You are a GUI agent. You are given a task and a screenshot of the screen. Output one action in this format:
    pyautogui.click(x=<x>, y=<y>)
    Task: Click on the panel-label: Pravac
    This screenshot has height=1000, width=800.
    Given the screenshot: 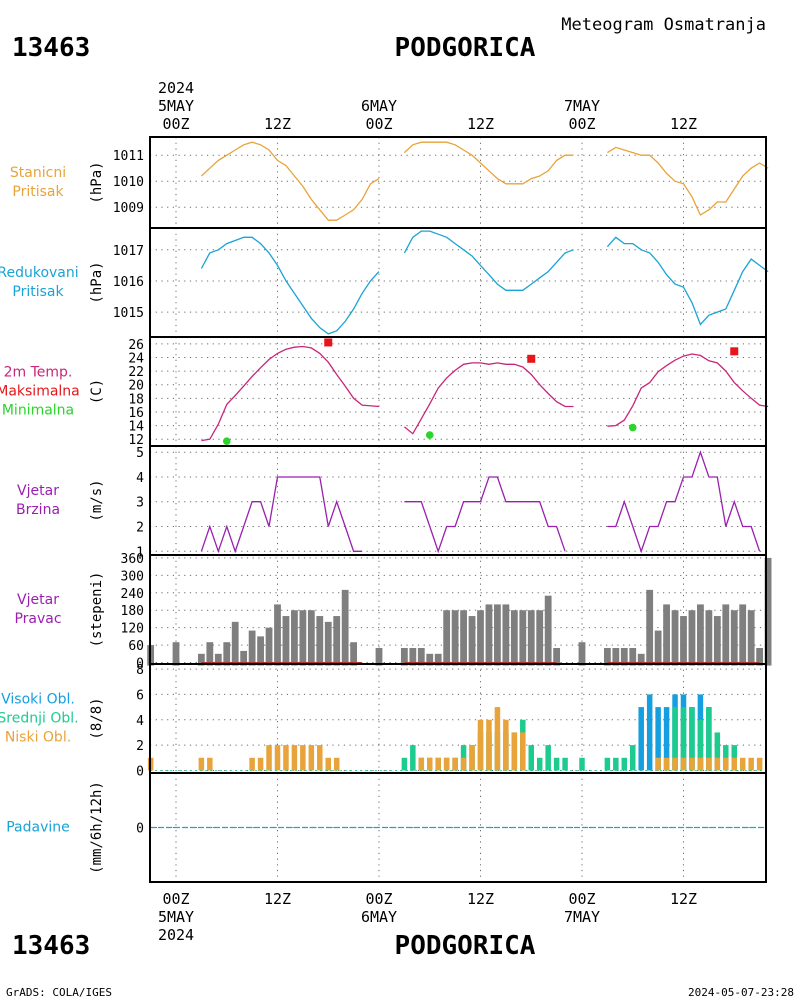 What is the action you would take?
    pyautogui.click(x=37, y=619)
    